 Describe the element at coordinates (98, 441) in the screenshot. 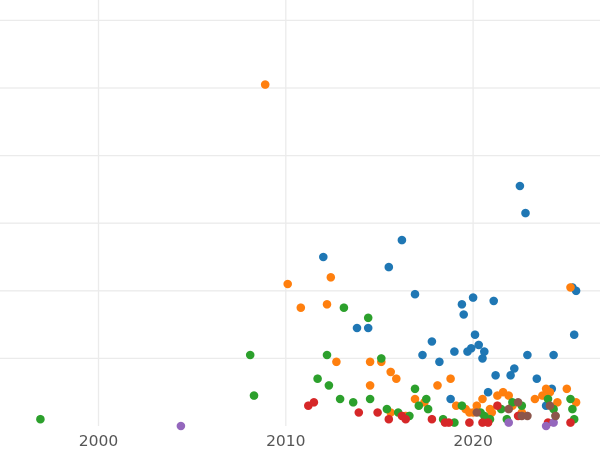

I see `x-tick-label: 2000` at that location.